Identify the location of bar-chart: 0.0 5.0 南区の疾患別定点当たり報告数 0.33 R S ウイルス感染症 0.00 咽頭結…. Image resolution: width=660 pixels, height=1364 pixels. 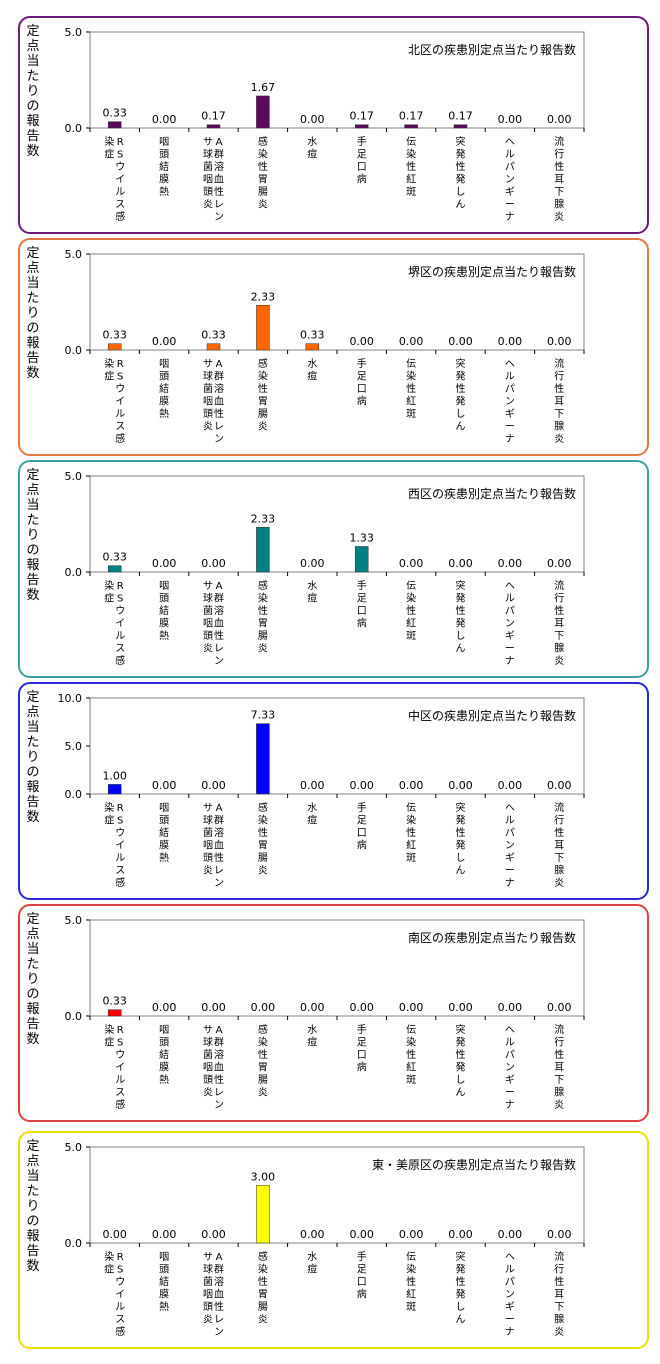
(325, 1012).